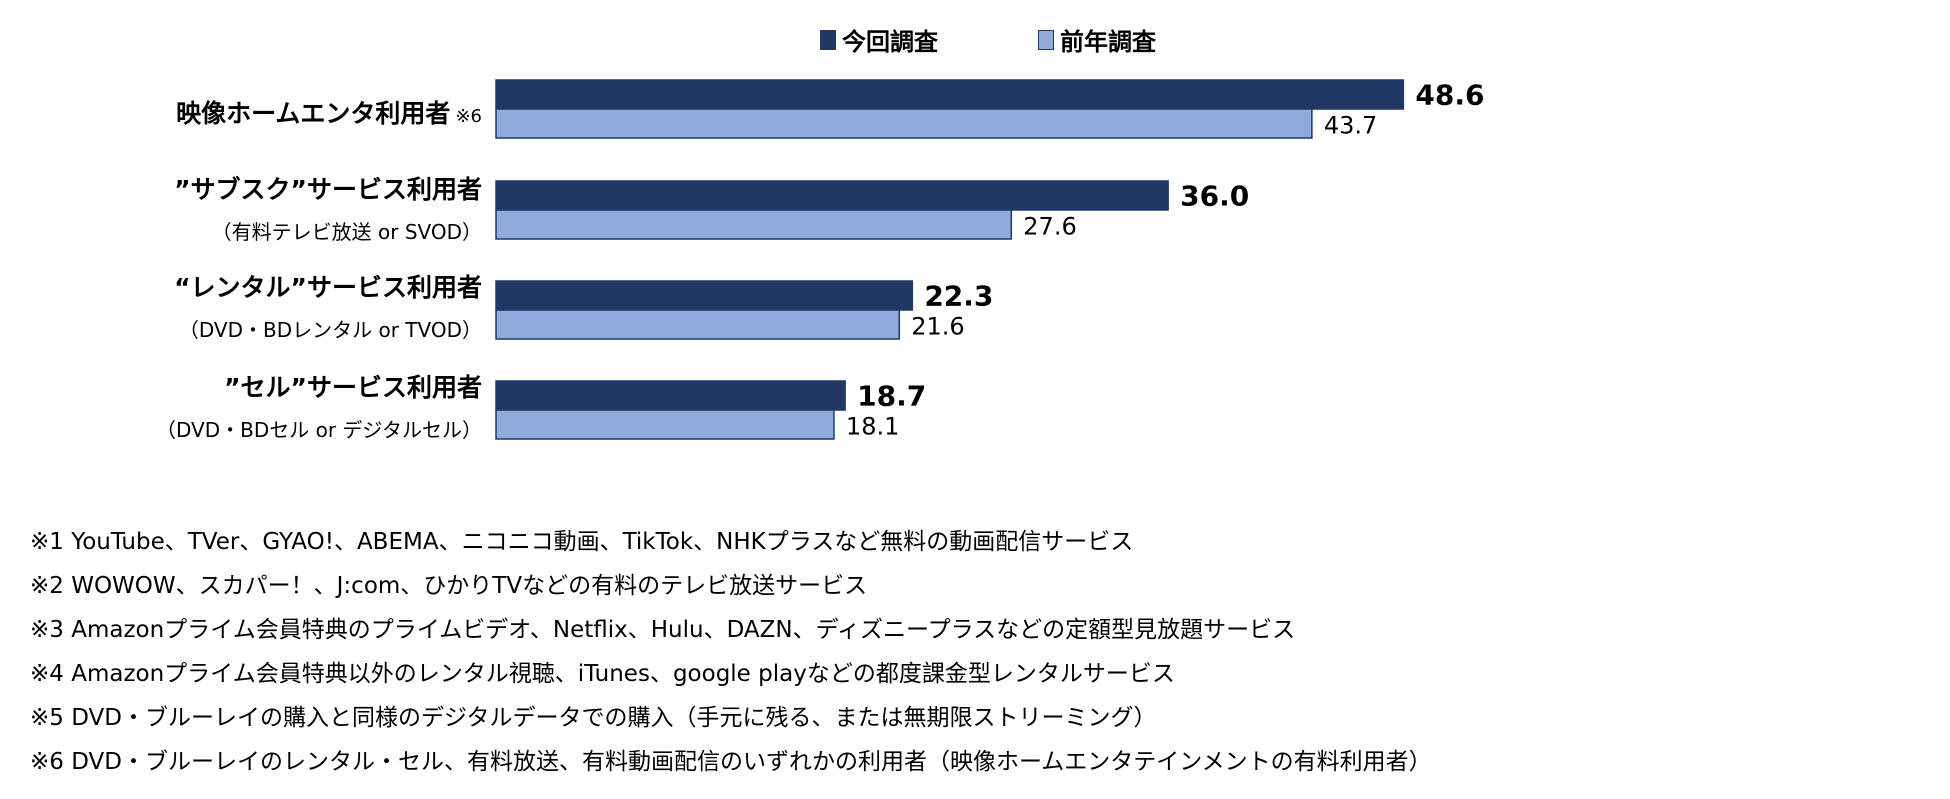  Describe the element at coordinates (318, 430) in the screenshot. I see `category-sub: （DVD・BDセル or デジタルセル）` at that location.